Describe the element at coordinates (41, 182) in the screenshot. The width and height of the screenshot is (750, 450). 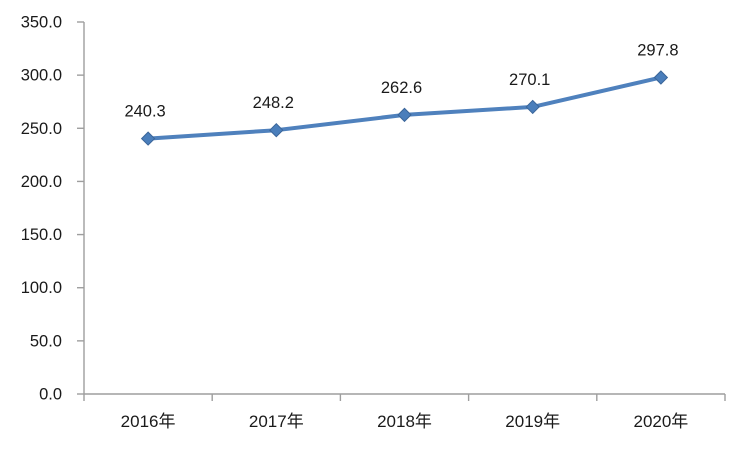
I see `y-tick-label: 200.0` at that location.